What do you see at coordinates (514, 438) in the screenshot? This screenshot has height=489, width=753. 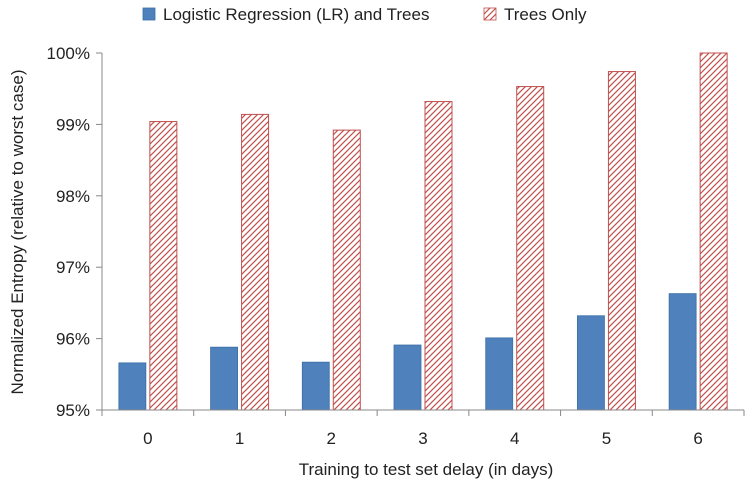 I see `x-tick-label: 4` at bounding box center [514, 438].